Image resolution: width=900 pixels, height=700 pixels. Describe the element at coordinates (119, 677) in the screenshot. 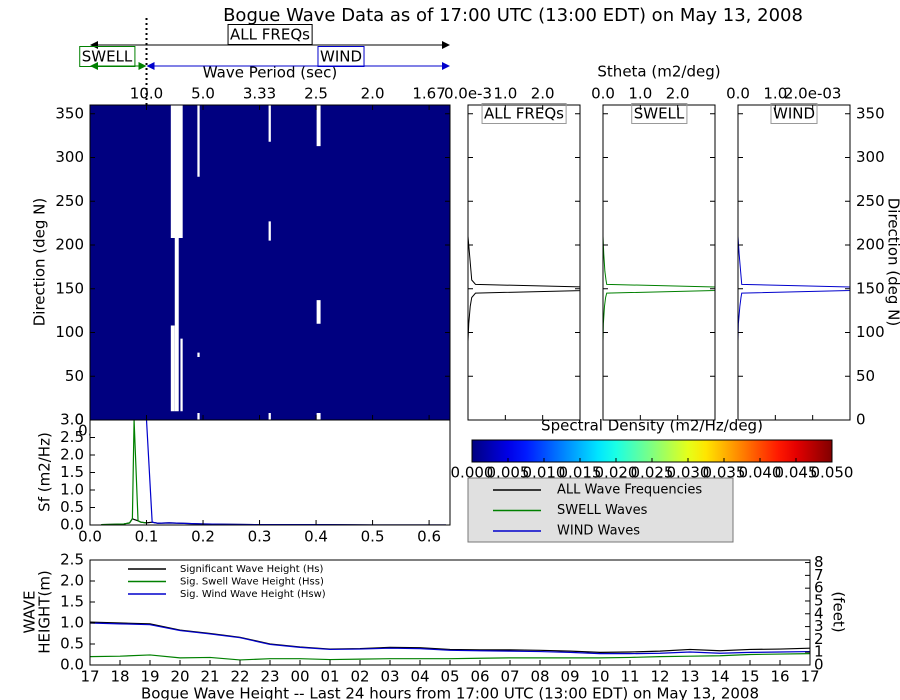

I see `x-tick-label: 18` at that location.